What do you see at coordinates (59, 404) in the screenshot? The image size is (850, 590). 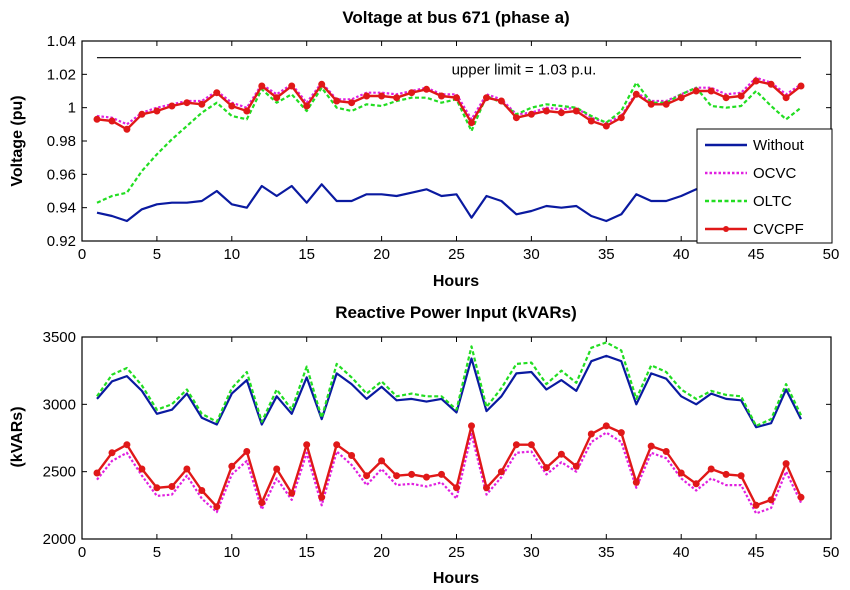 I see `y-tick-label: 3000` at bounding box center [59, 404].